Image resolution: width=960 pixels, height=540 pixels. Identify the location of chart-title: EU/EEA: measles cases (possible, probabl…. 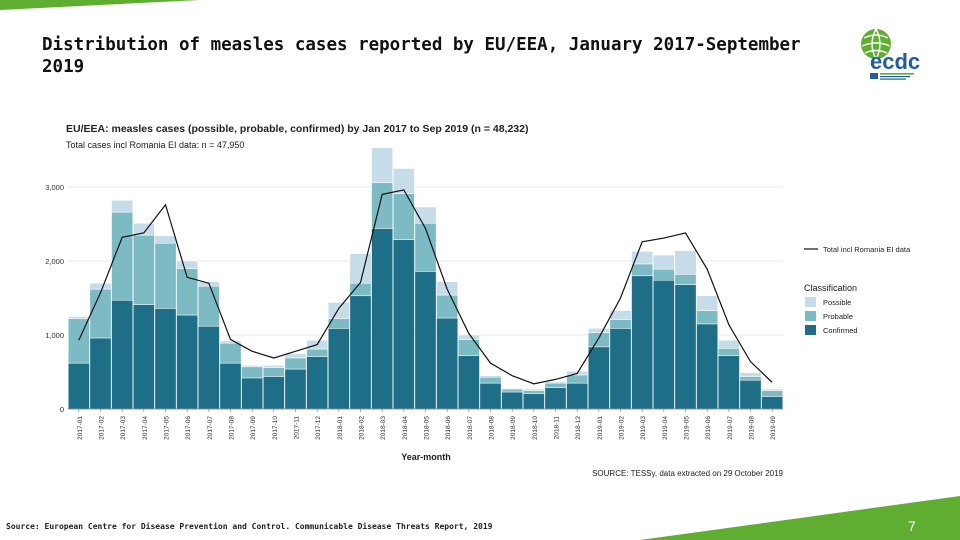
(297, 129).